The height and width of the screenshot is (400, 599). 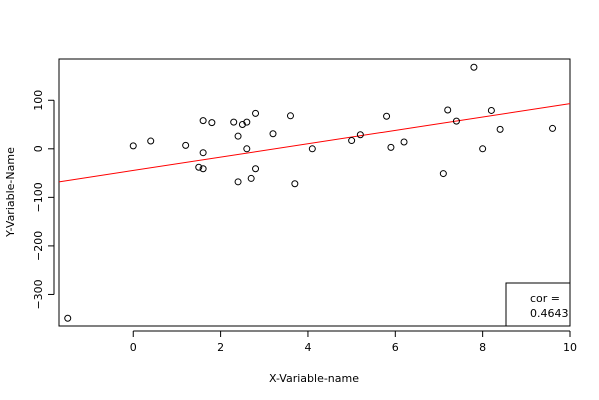 What do you see at coordinates (38, 100) in the screenshot?
I see `y-tick-label: 100` at bounding box center [38, 100].